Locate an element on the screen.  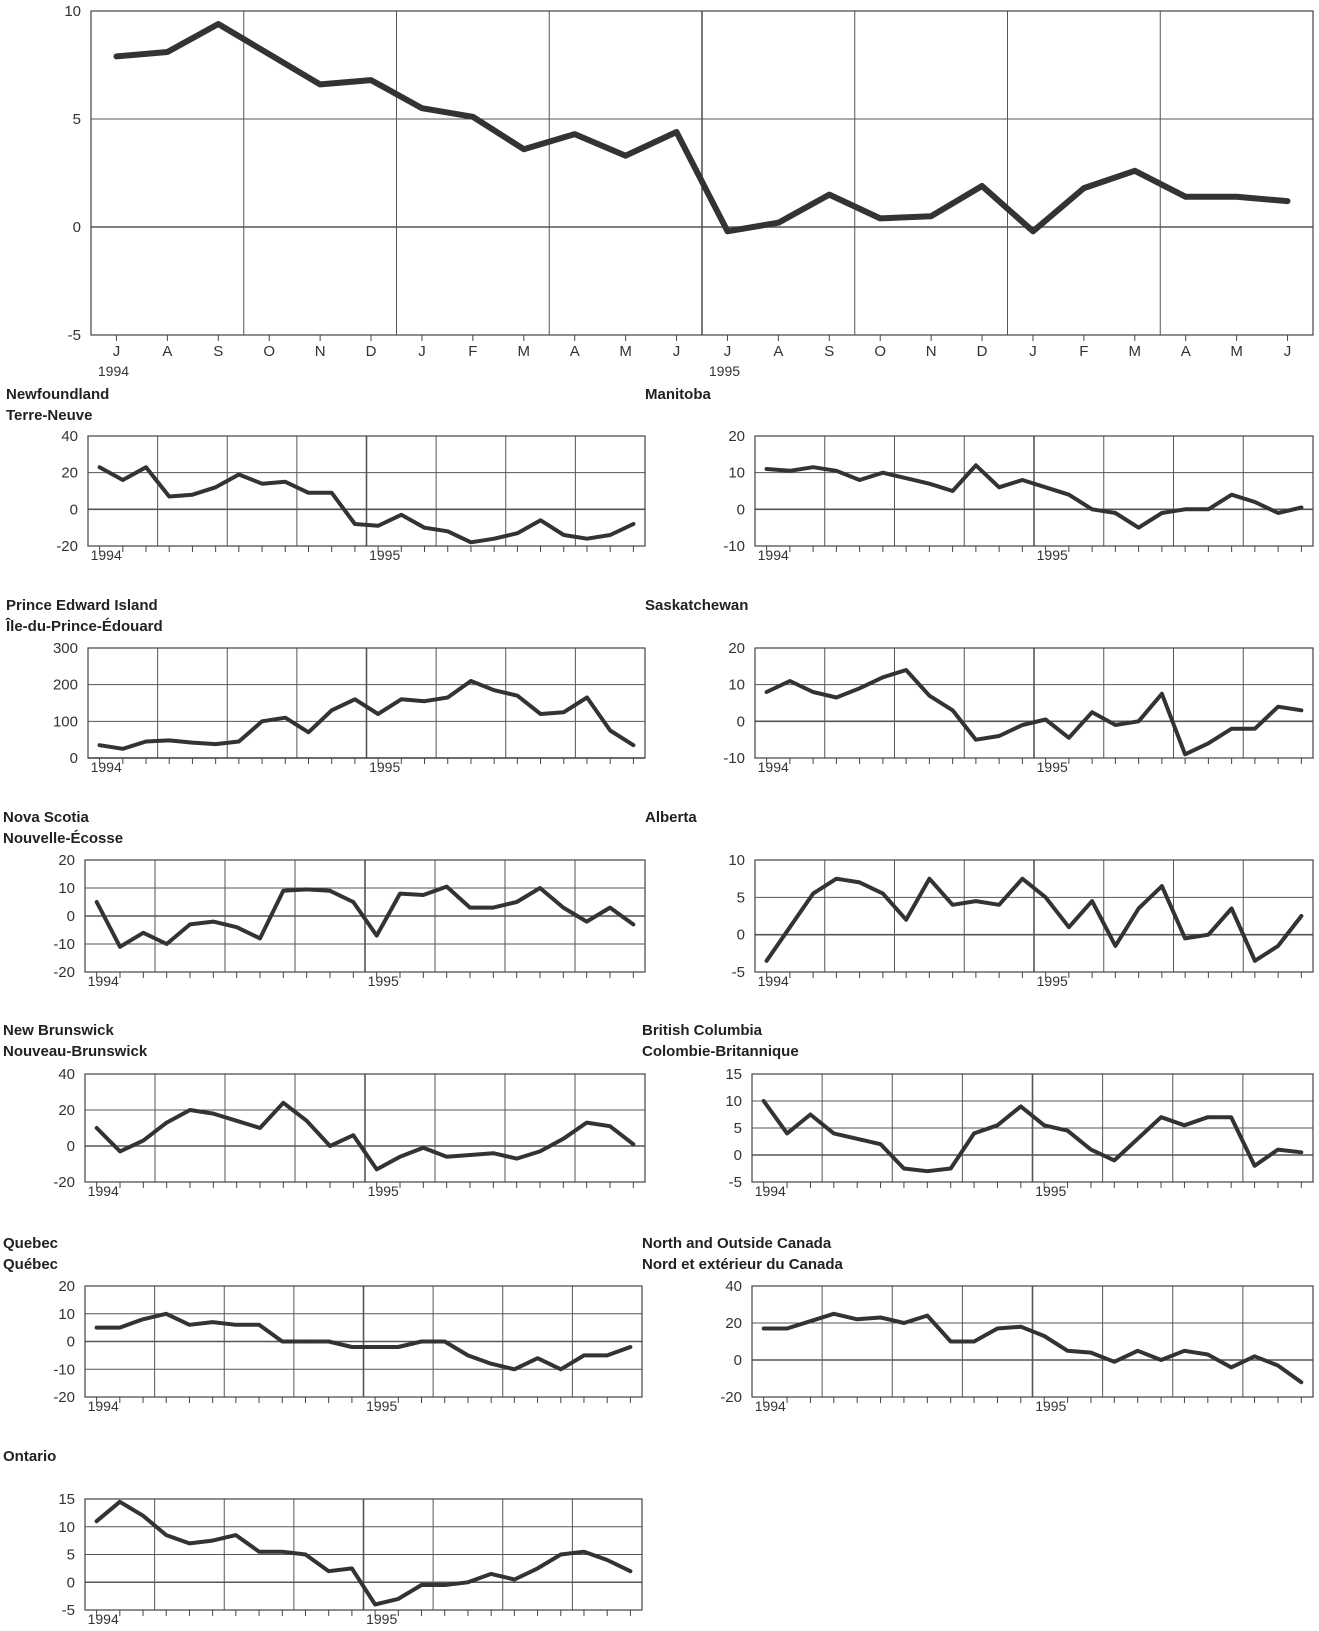
chart-title: Nouveau-Brunswick is located at coordinates (75, 1051).